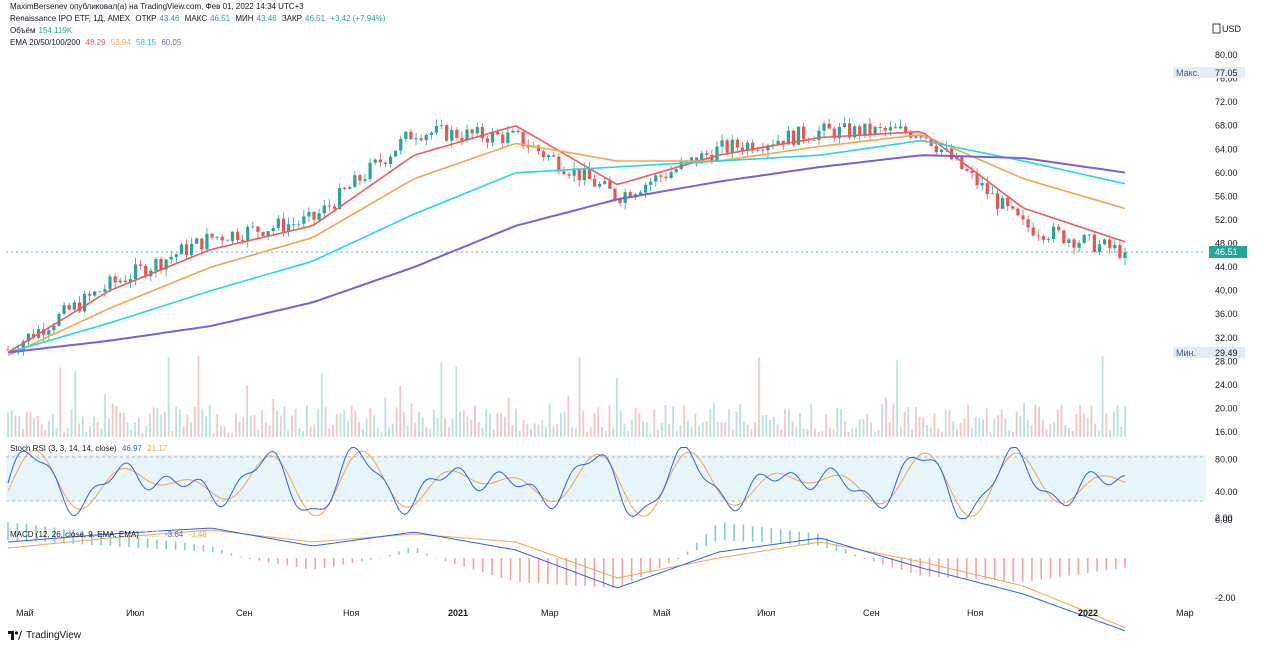 This screenshot has width=1266, height=649. What do you see at coordinates (605, 613) in the screenshot?
I see `time-axis: Май Июл Сен Ноя 2021 Мар Май Июл Сен Ноя 2022 Мар` at bounding box center [605, 613].